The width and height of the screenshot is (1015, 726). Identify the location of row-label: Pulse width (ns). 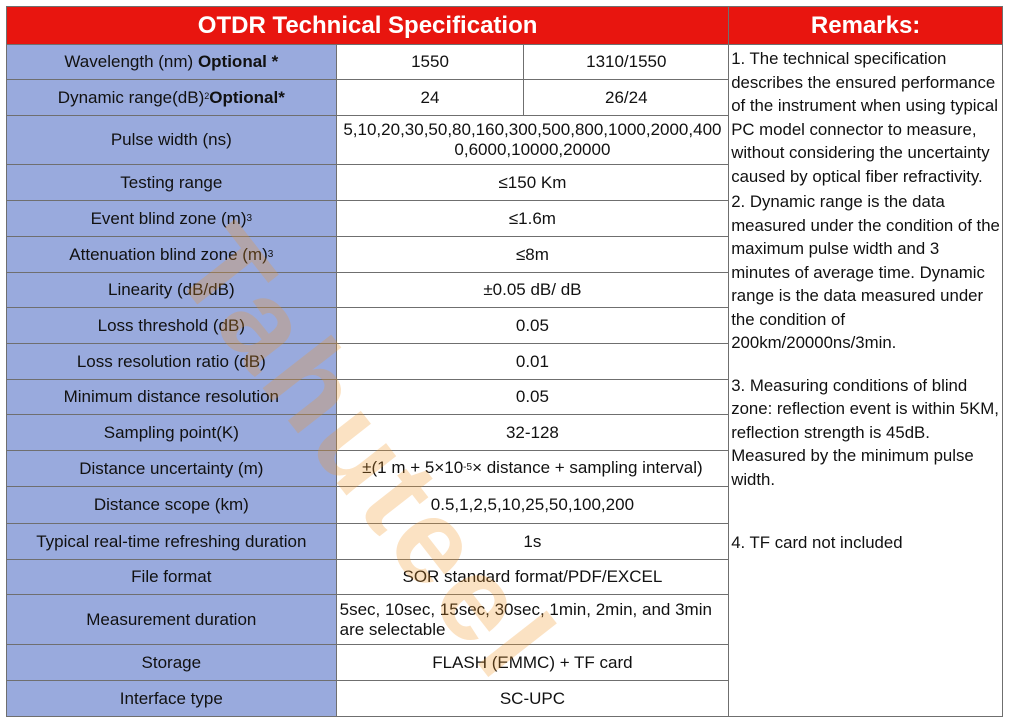
(171, 140).